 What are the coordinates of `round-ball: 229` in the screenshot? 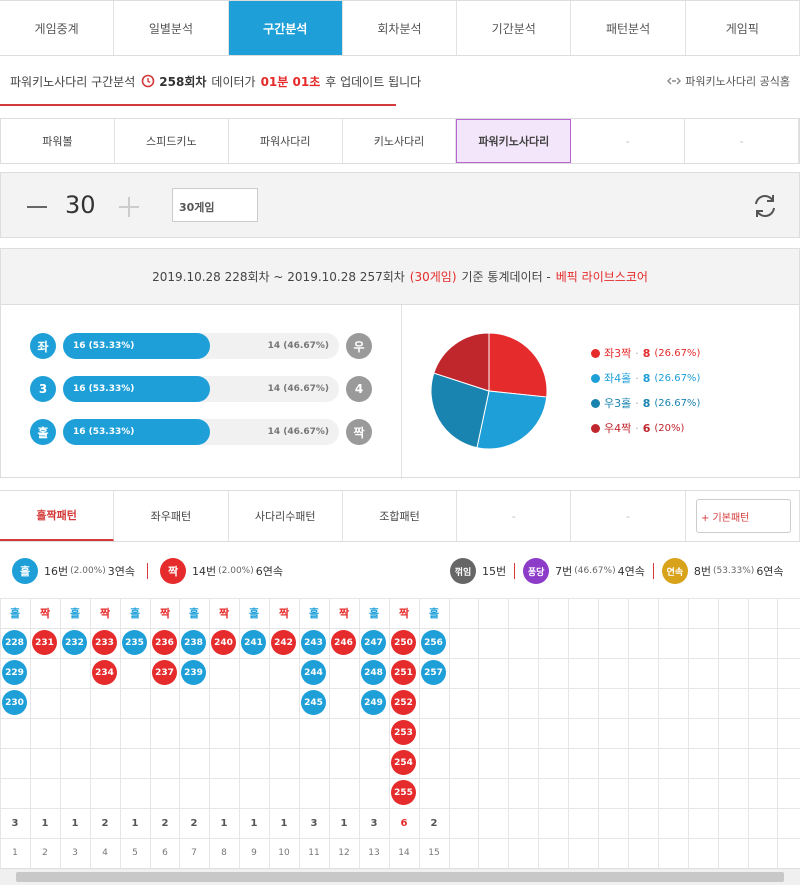 It's located at (14, 672).